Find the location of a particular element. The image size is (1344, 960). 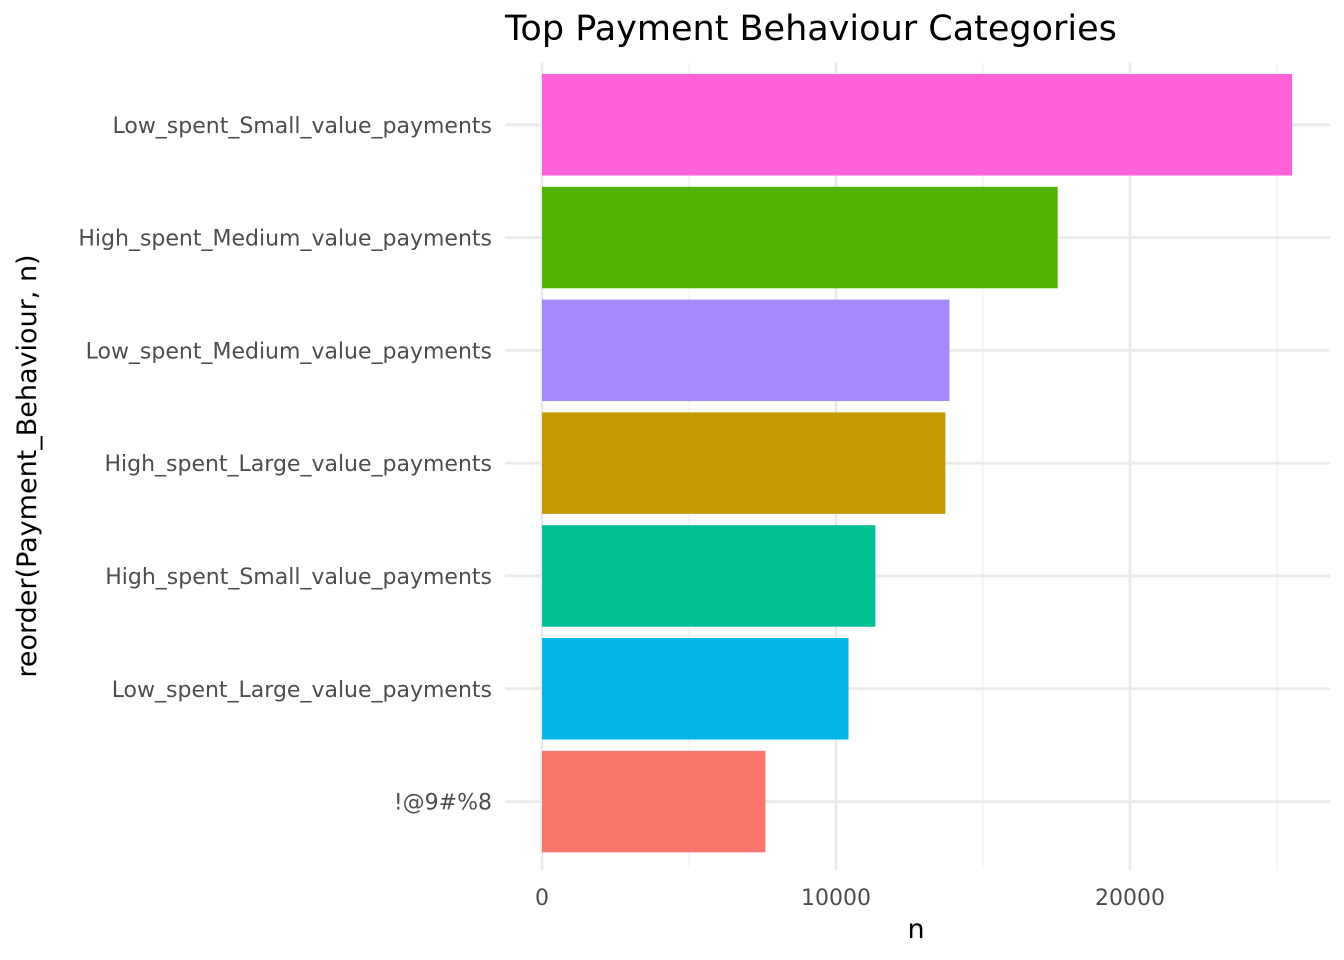

y-tick-label: Low_spent_Large_value_payments is located at coordinates (302, 690).